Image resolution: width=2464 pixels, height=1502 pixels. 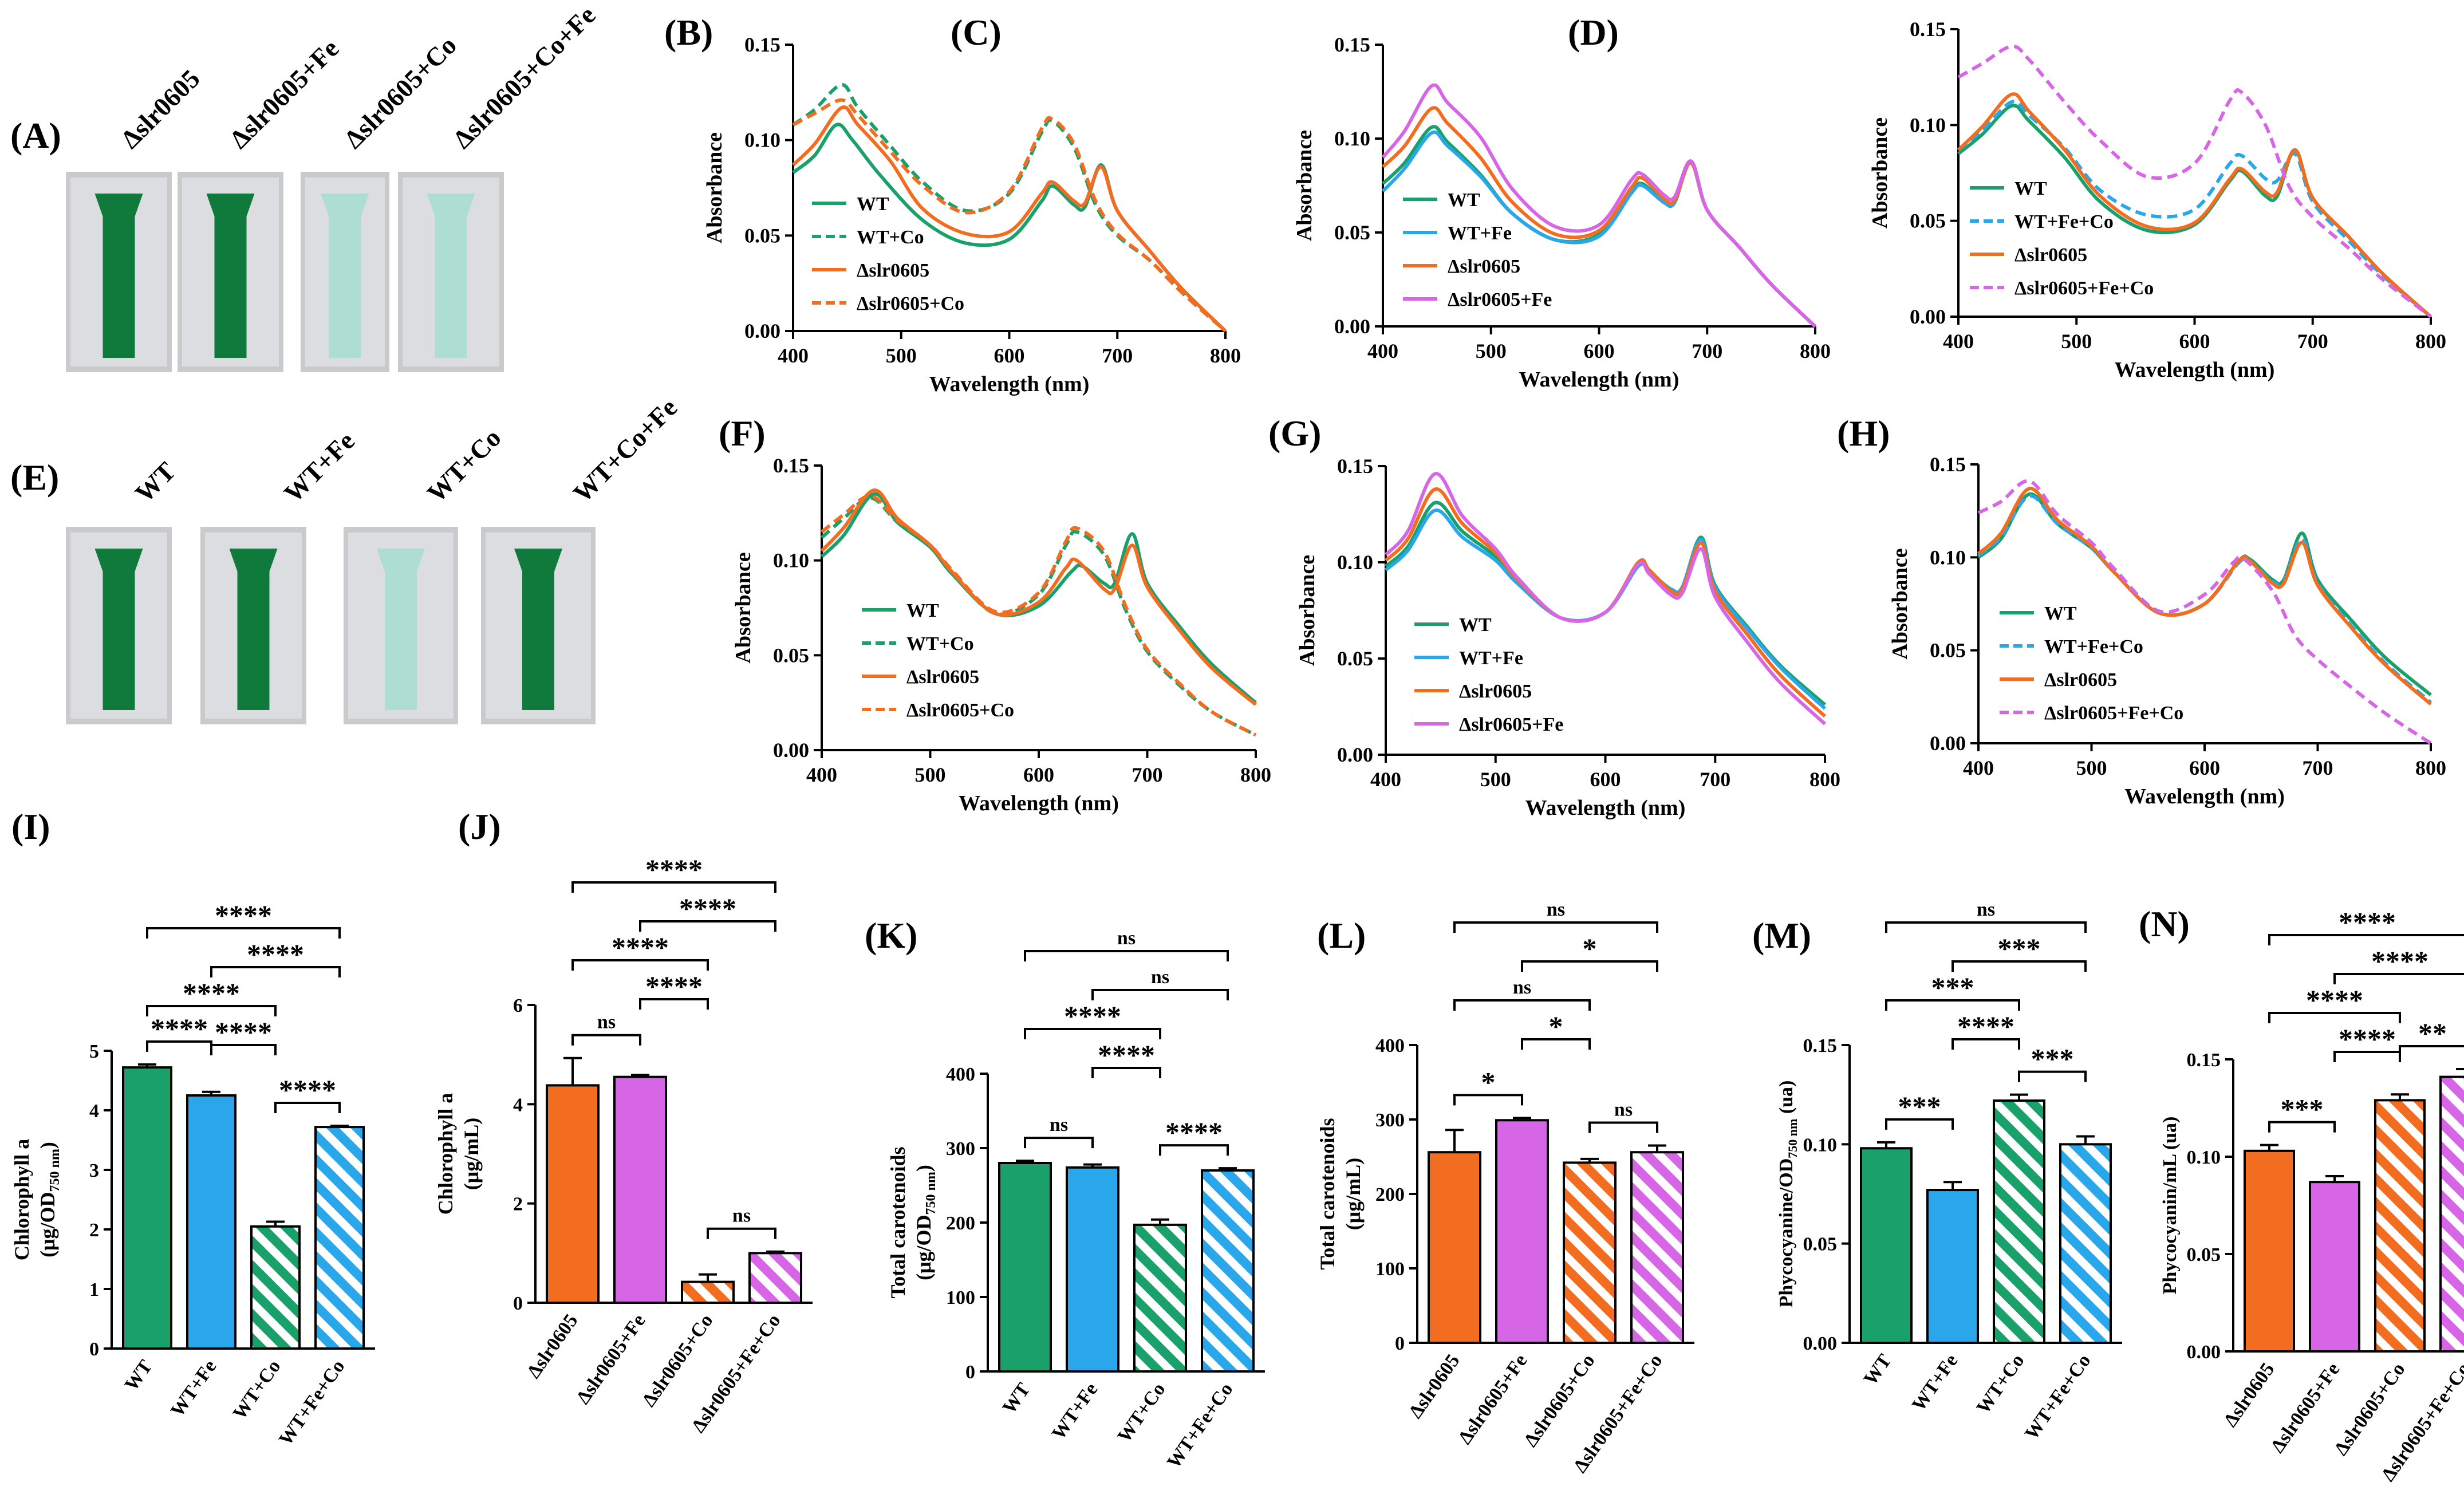 I want to click on y-axis-label-group: Phycocyanine/OD750 nm (ua), so click(x=1788, y=1194).